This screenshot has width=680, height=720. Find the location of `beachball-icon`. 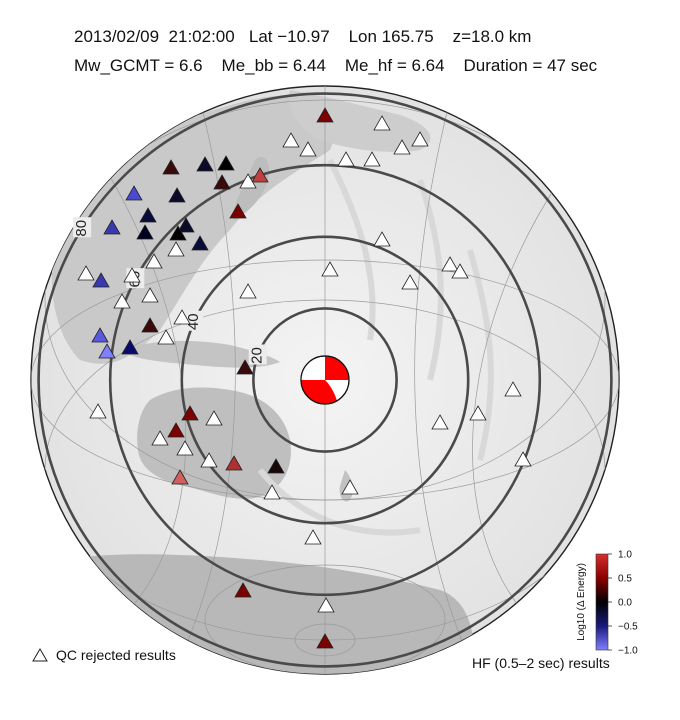

beachball-icon is located at coordinates (325, 380).